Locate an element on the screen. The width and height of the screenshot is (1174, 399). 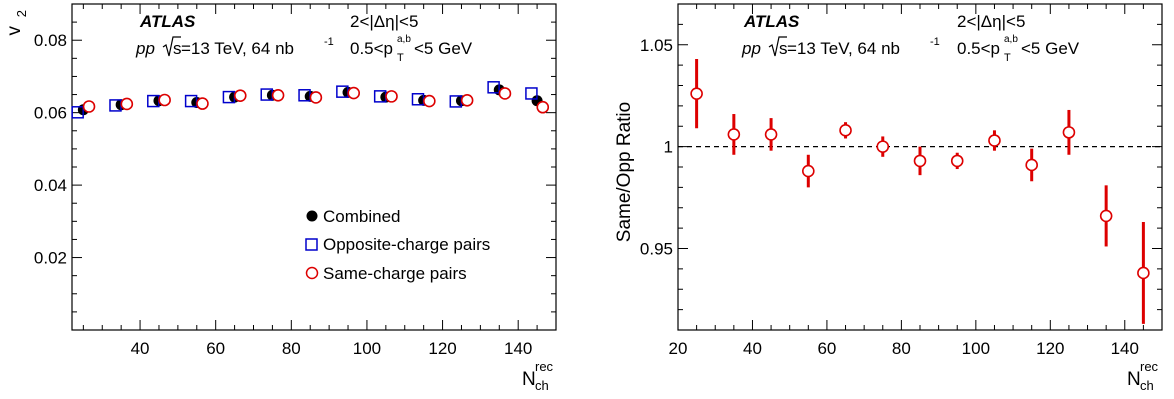
left-dataset-rest: =13 TeV, 64 nb is located at coordinates (237, 48).